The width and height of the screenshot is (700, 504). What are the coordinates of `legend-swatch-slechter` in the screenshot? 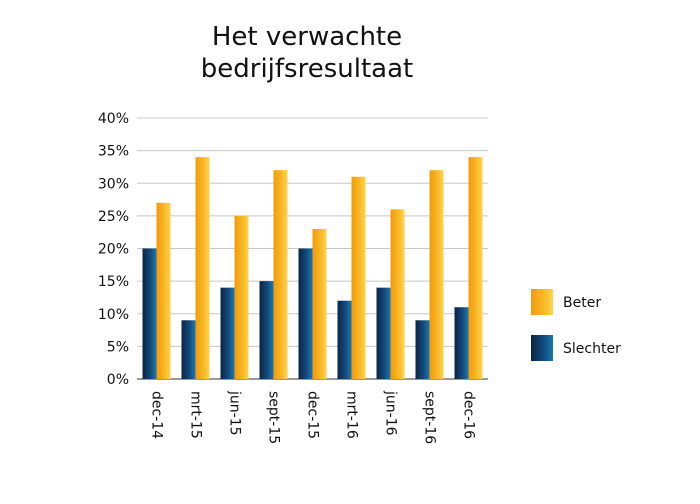 It's located at (542, 348).